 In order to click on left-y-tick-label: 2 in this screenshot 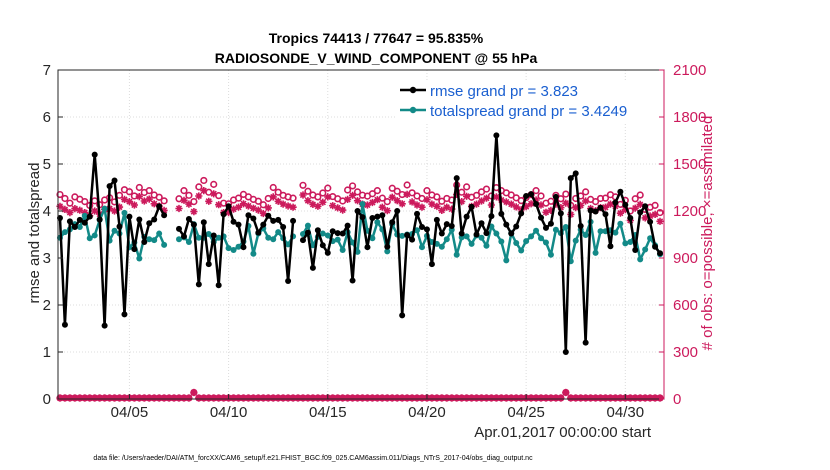, I will do `click(47, 305)`.